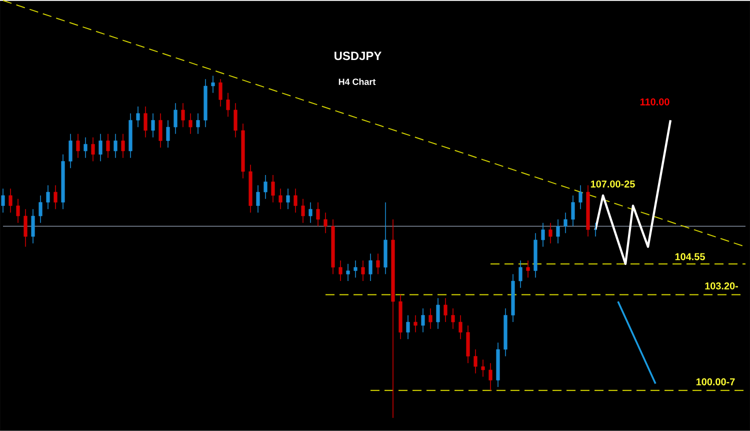 The width and height of the screenshot is (750, 431). I want to click on chart-title: USDJPY, so click(358, 56).